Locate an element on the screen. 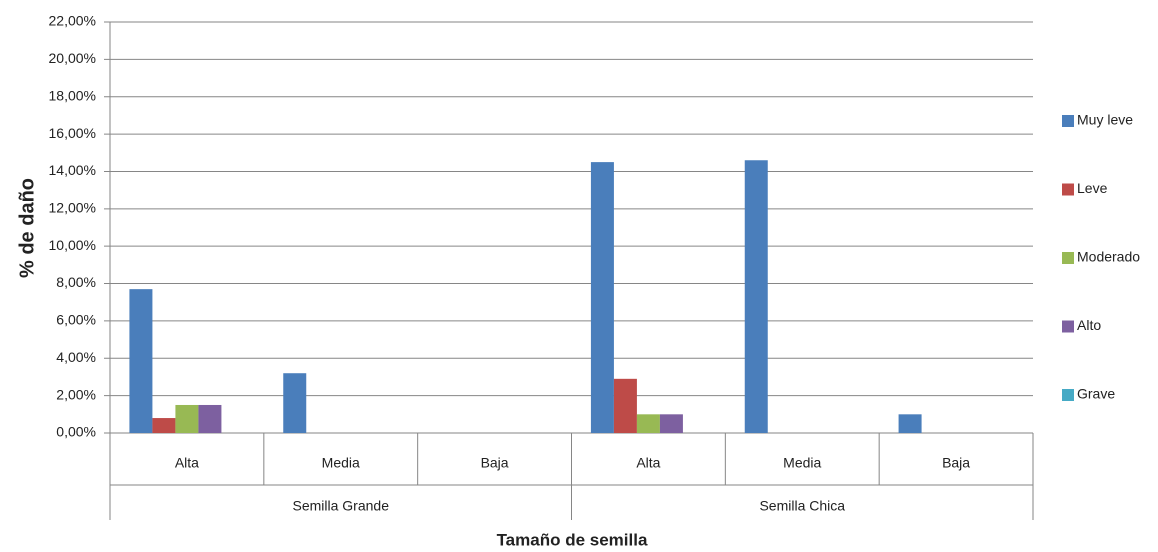 The height and width of the screenshot is (552, 1158). legend-label: Alto is located at coordinates (1089, 325).